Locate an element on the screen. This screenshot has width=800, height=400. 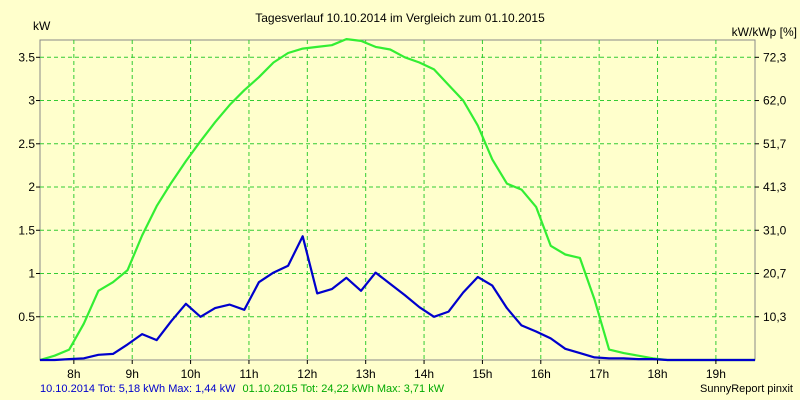
y2-tick-label-0: 10,3 is located at coordinates (775, 317).